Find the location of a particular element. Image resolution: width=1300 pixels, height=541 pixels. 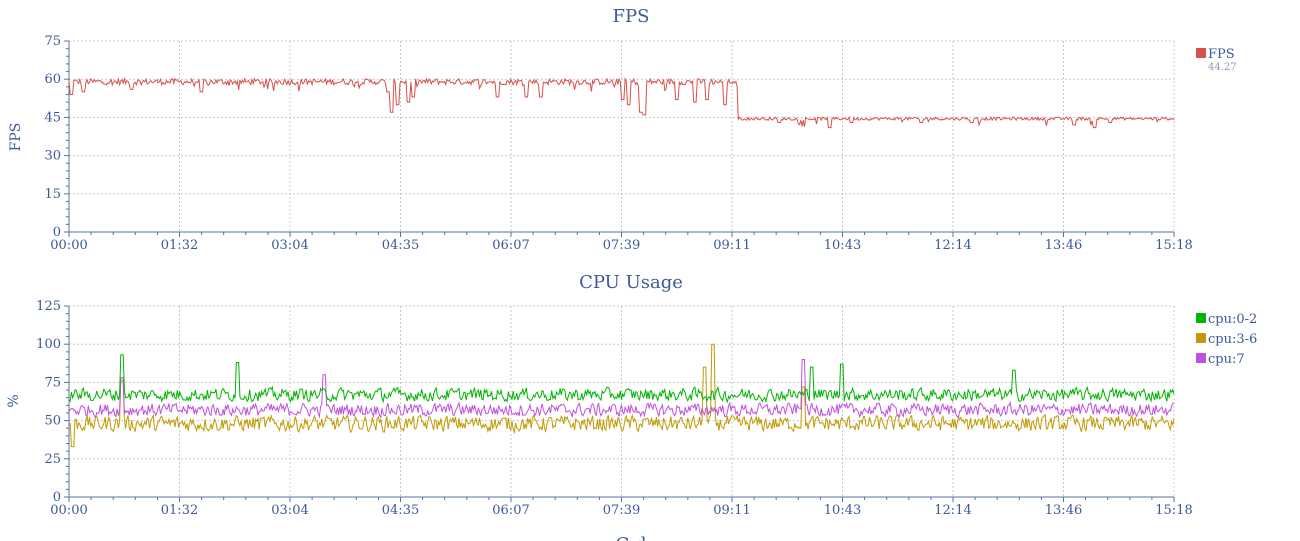

cpu-x-tick-label: 04:35 is located at coordinates (400, 510).